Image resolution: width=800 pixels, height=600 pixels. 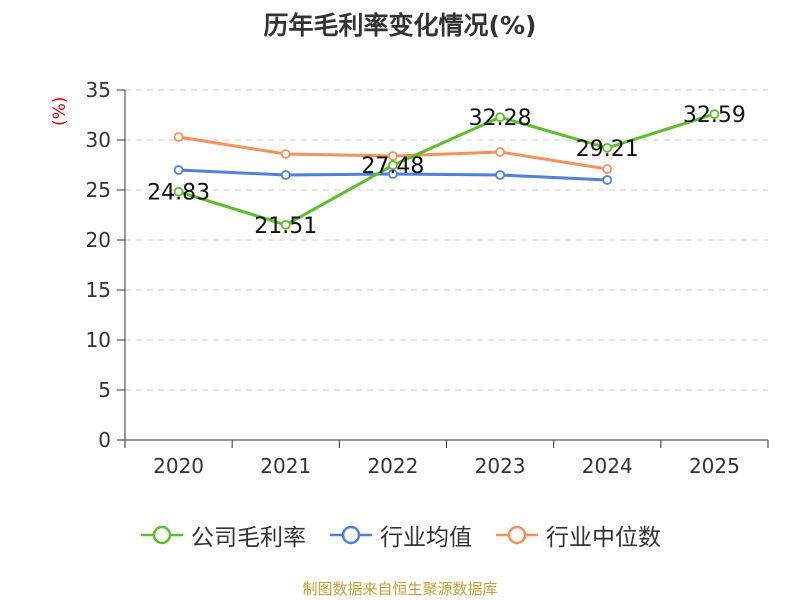 I want to click on series-1-point-2023, so click(x=500, y=175).